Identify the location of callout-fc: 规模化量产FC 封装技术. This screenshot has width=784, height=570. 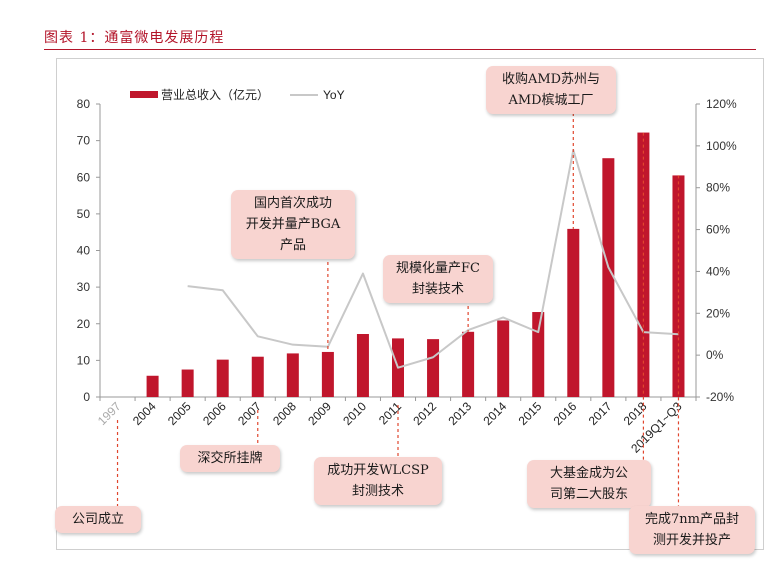
(438, 279).